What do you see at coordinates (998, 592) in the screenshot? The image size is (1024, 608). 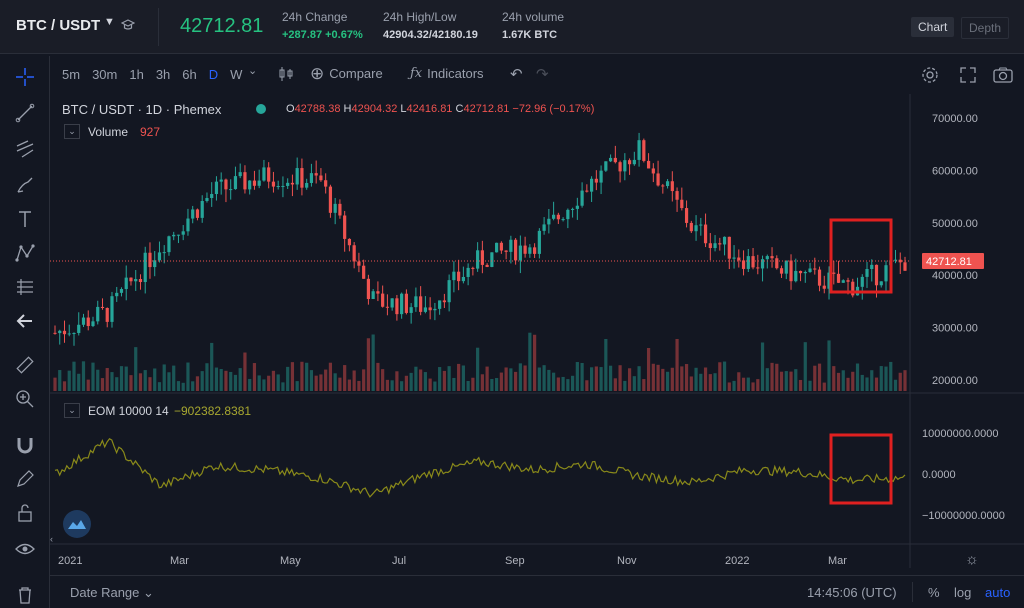 I see `auto-toggle: auto` at bounding box center [998, 592].